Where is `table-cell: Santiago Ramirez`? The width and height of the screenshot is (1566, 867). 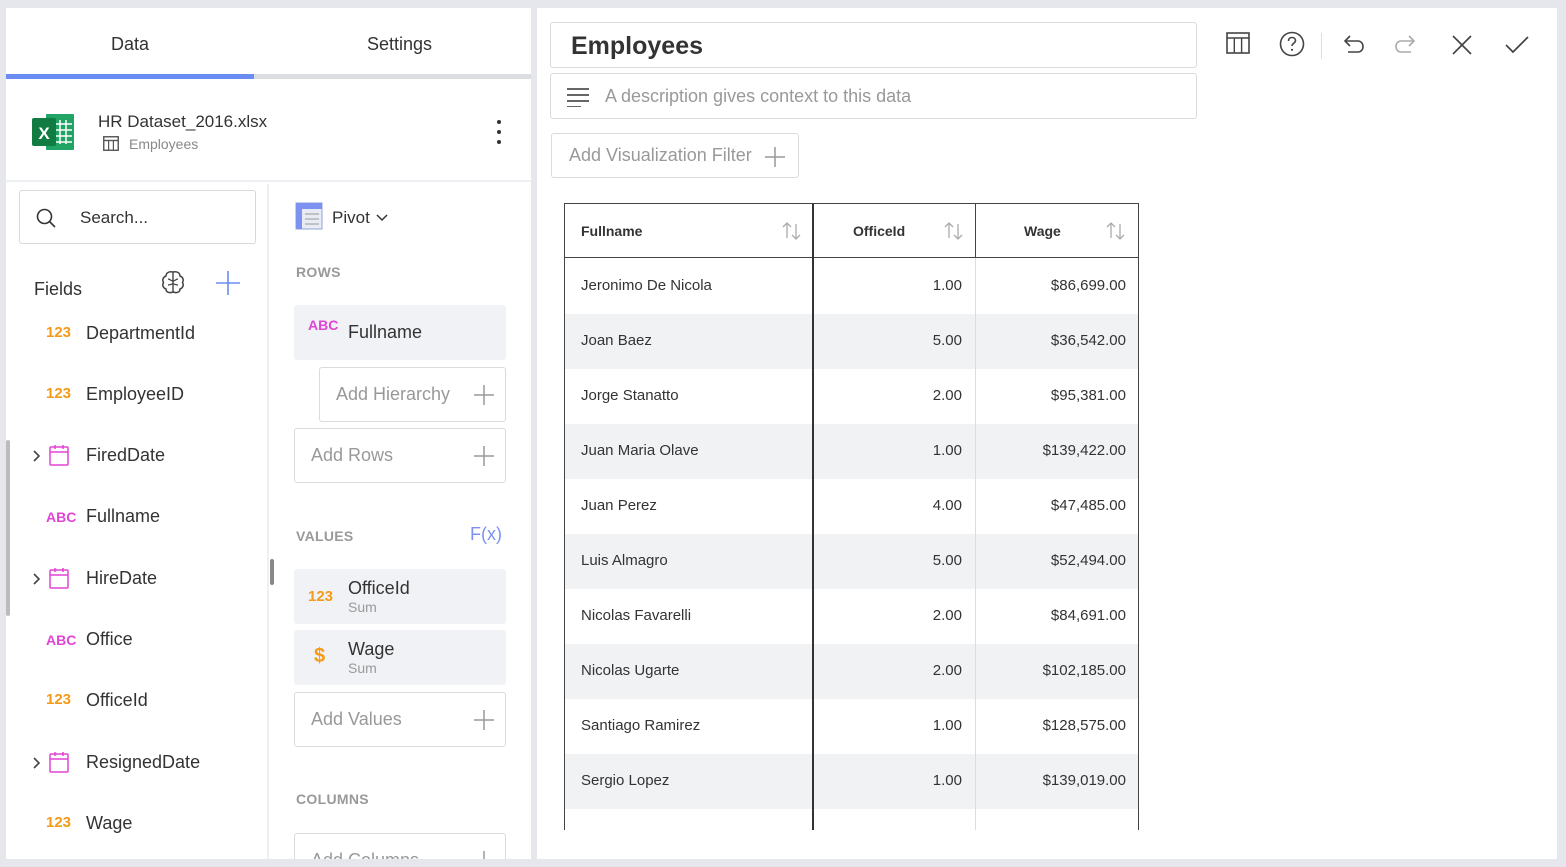 table-cell: Santiago Ramirez is located at coordinates (641, 725).